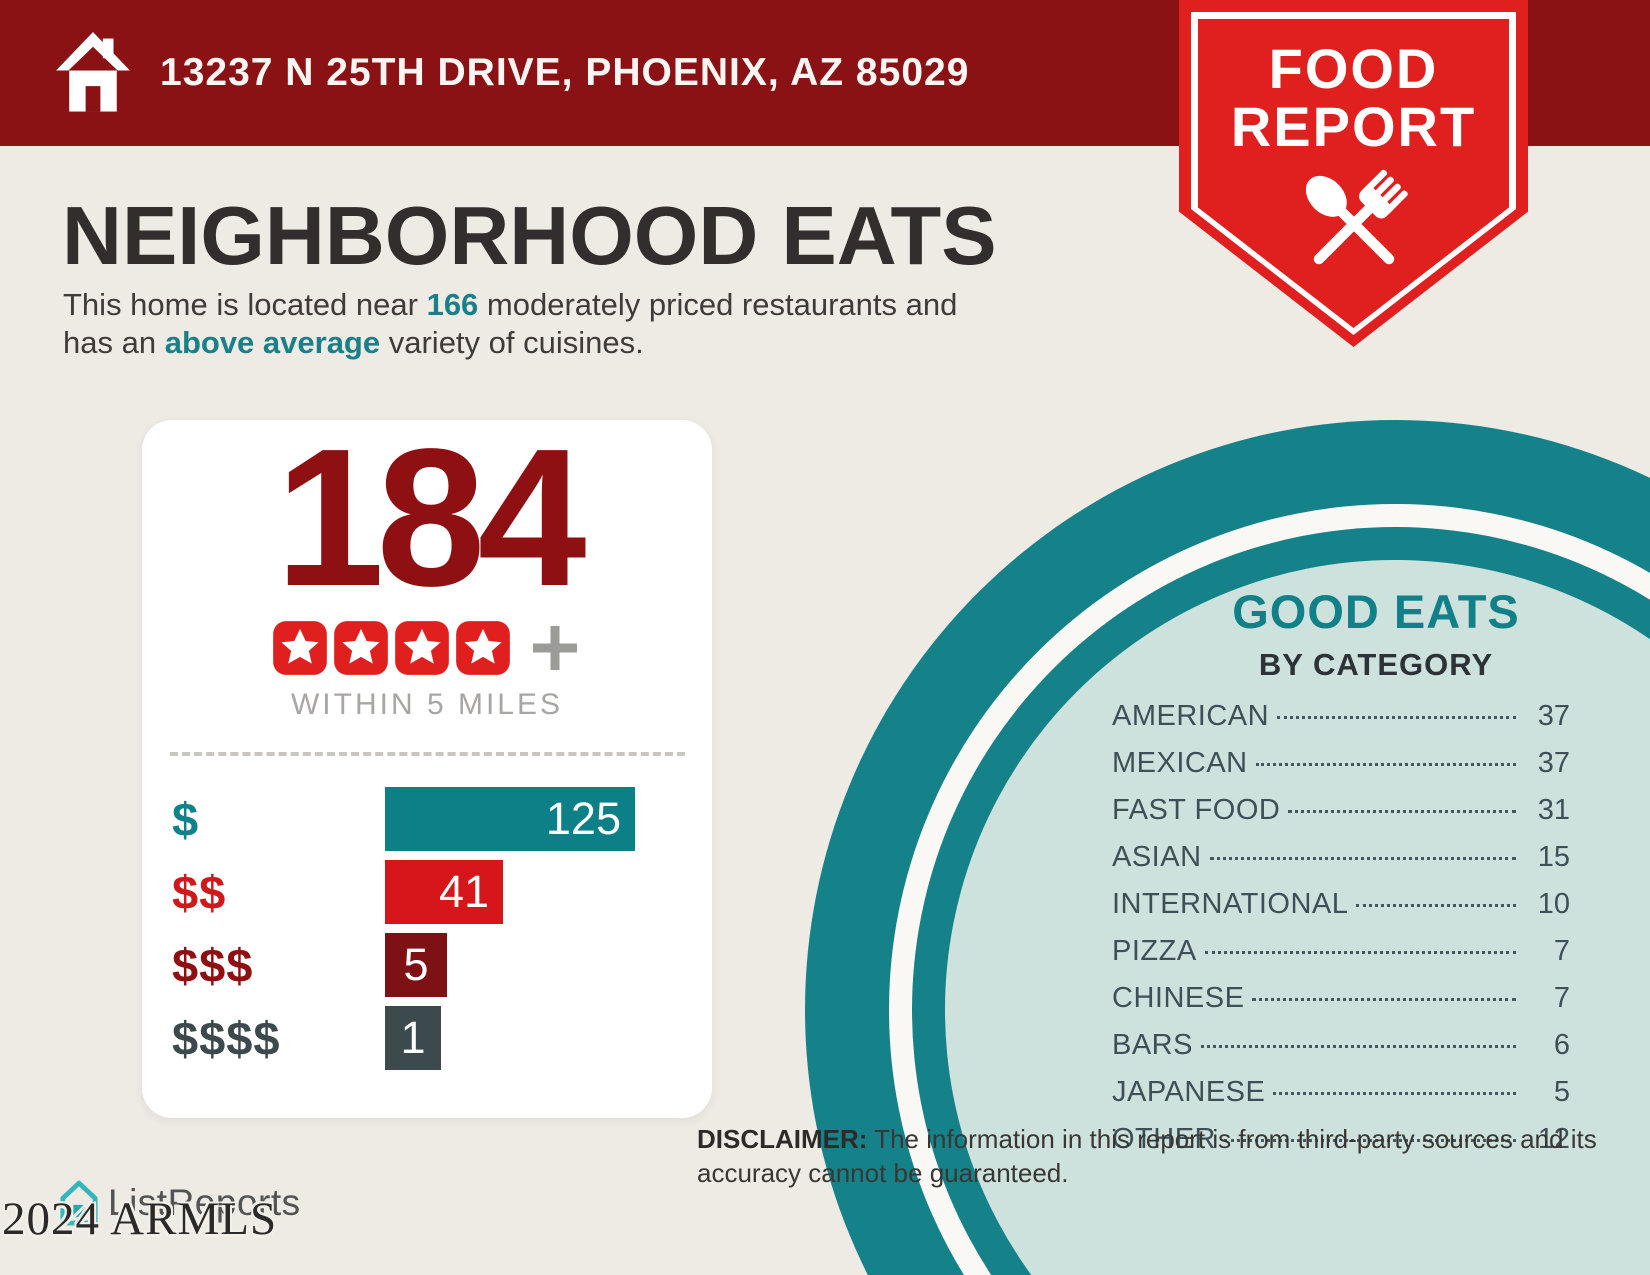  I want to click on badge-title-line1: FOOD, so click(1353, 68).